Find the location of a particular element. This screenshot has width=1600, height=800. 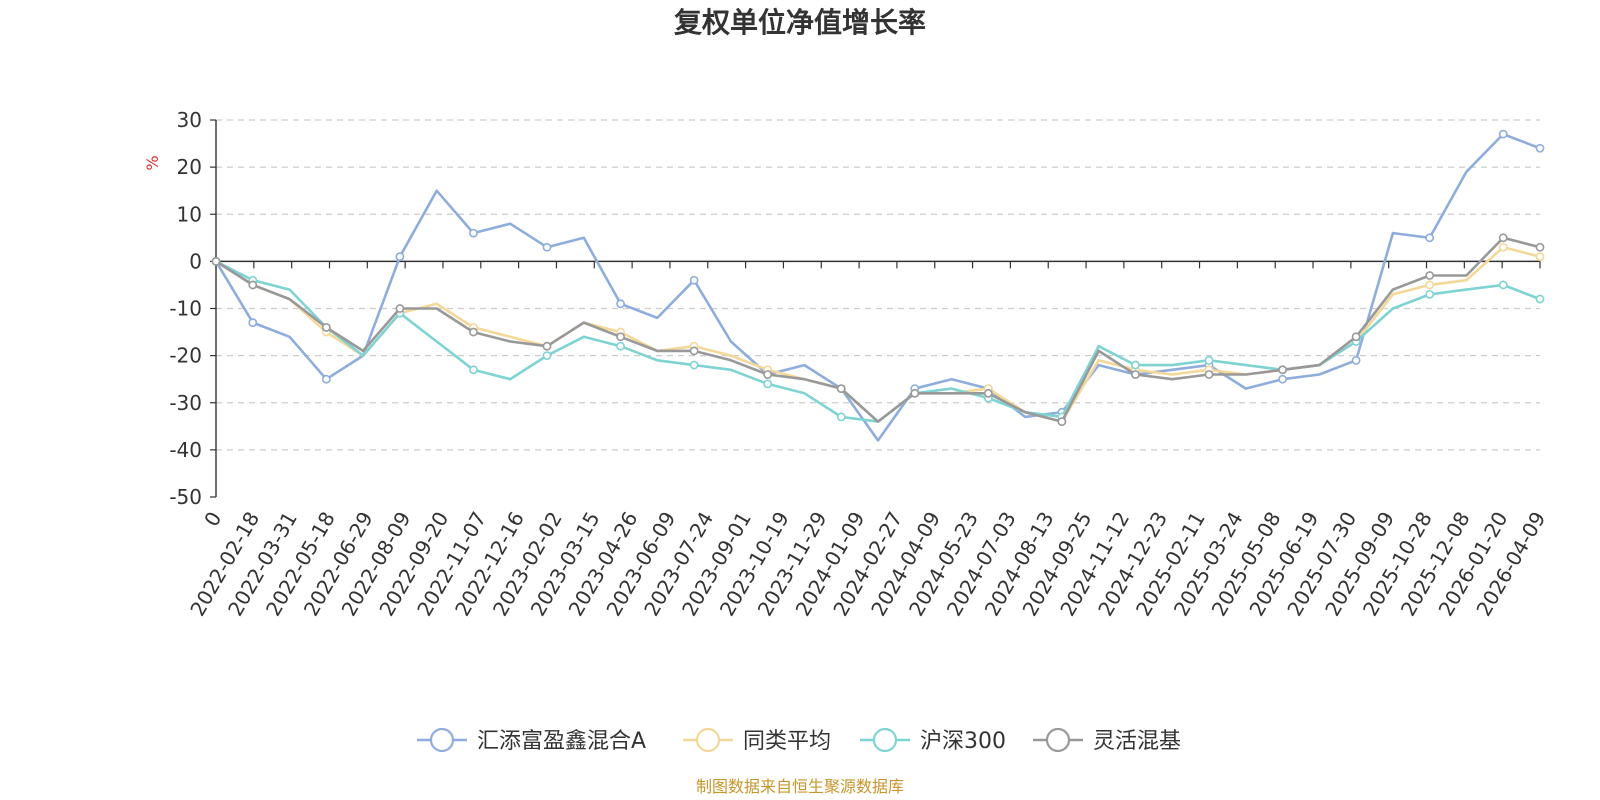

chart-title: 复权单位净值增长率 is located at coordinates (800, 22).